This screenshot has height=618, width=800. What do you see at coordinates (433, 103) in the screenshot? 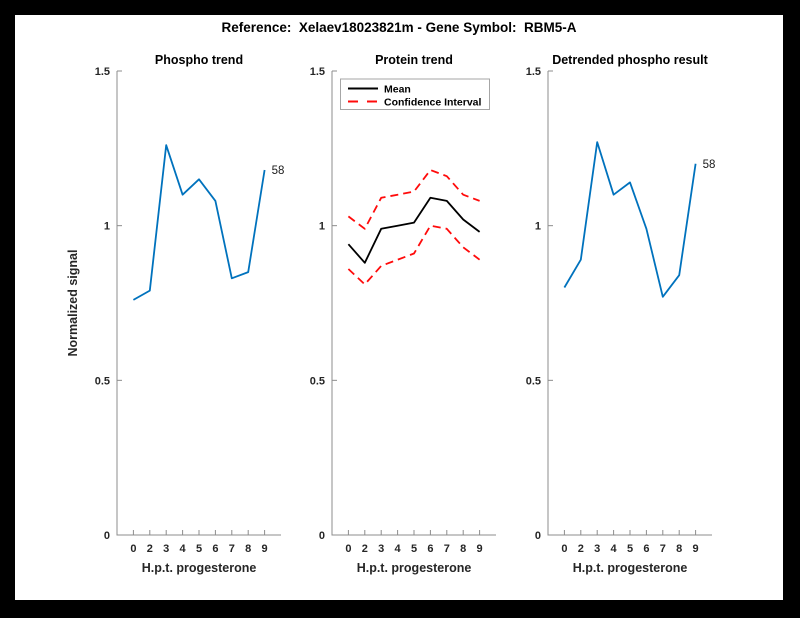
I see `legend-entry-label: Confidence Interval` at bounding box center [433, 103].